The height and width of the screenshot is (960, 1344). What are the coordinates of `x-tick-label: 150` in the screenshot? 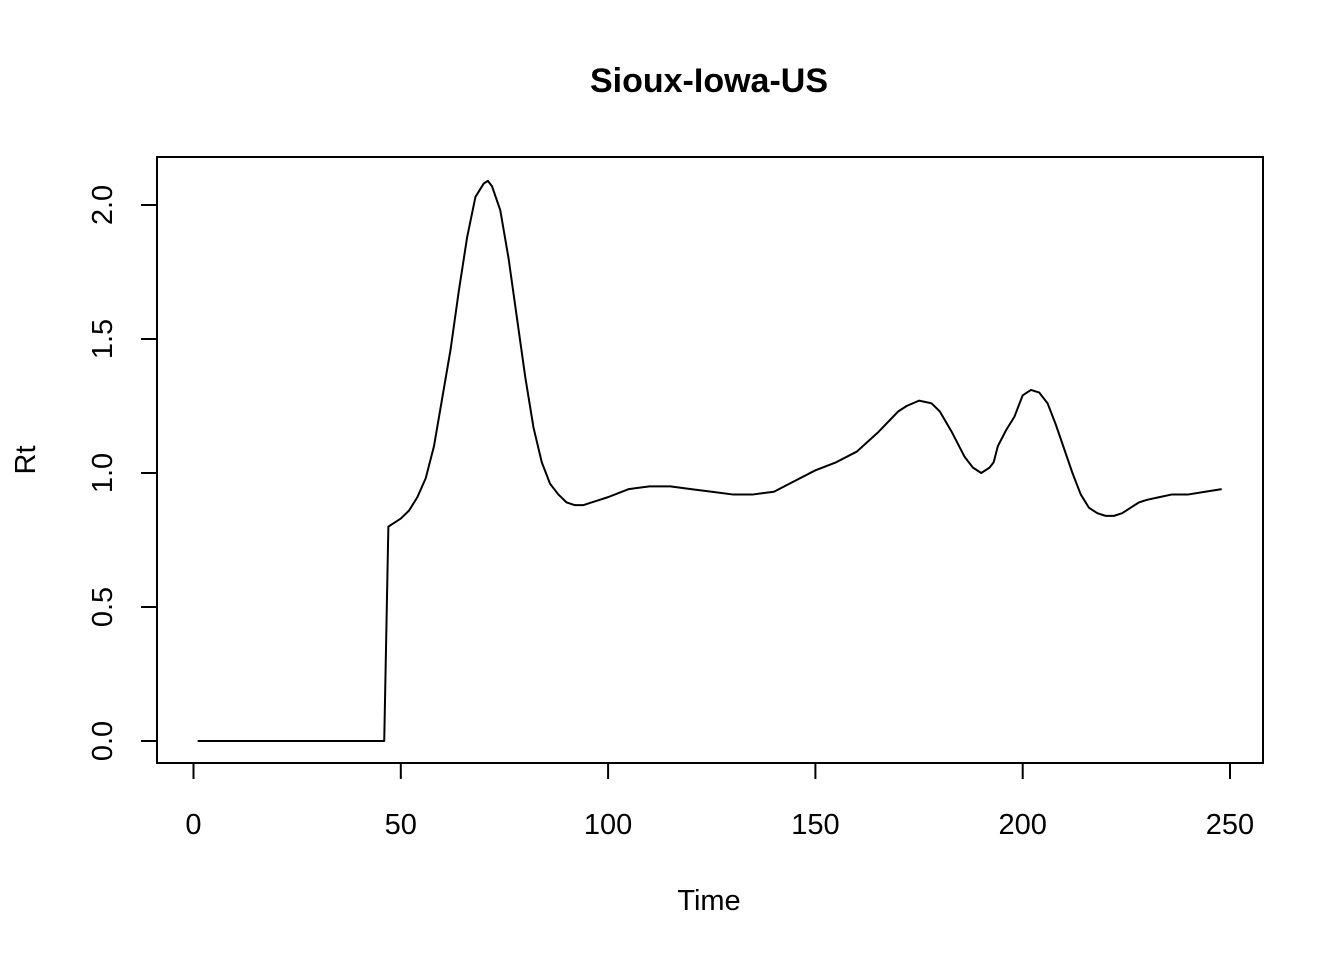 It's located at (815, 825).